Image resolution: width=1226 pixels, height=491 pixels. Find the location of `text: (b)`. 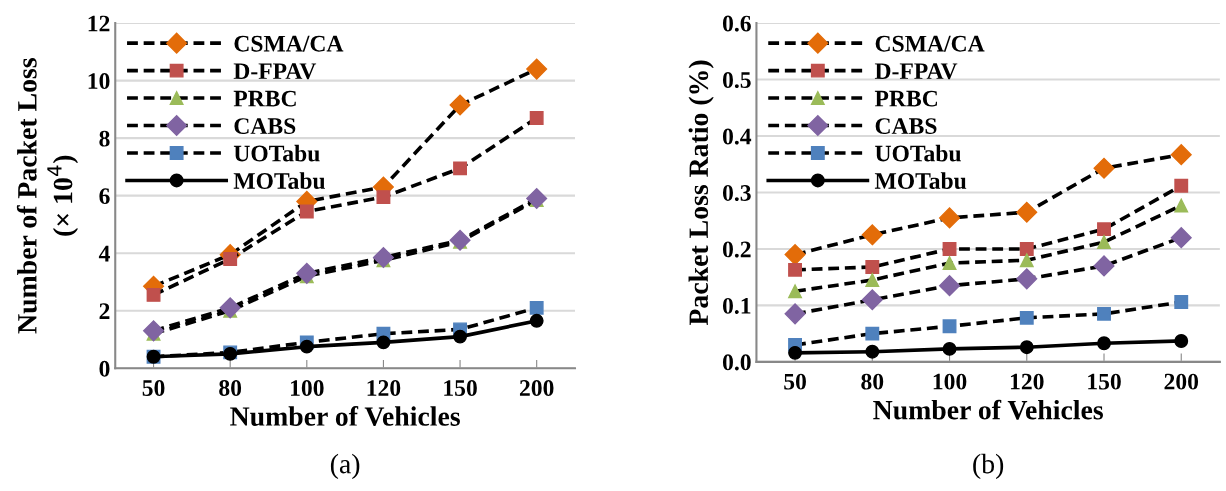

text: (b) is located at coordinates (988, 466).